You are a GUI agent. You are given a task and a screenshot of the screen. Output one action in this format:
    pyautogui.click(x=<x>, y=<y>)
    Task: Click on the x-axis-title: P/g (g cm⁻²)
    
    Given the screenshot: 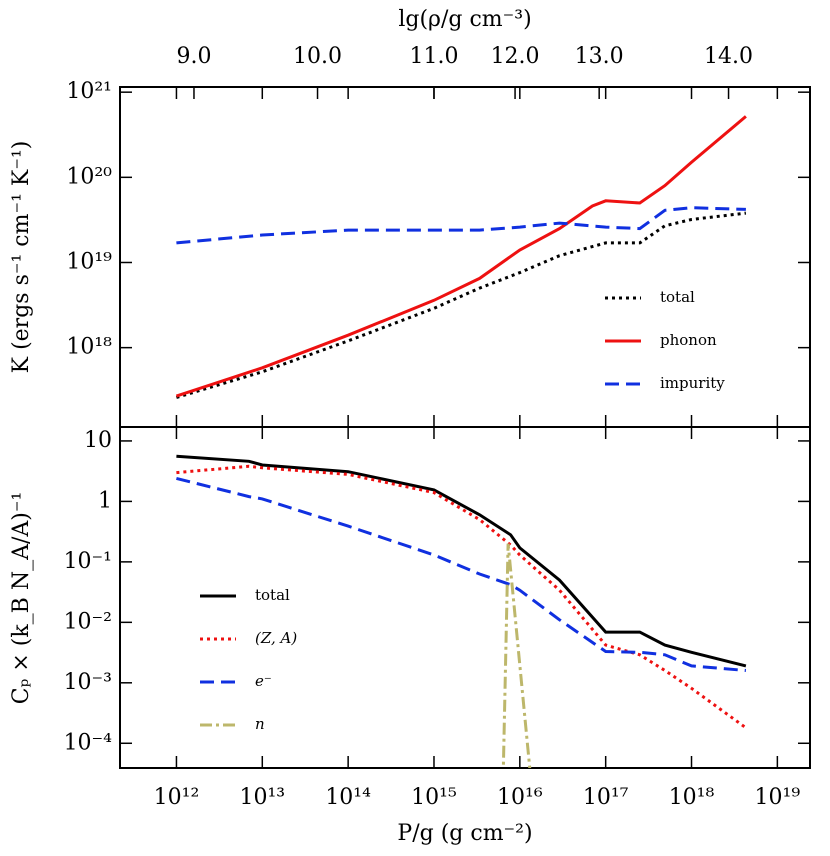 What is the action you would take?
    pyautogui.click(x=464, y=833)
    